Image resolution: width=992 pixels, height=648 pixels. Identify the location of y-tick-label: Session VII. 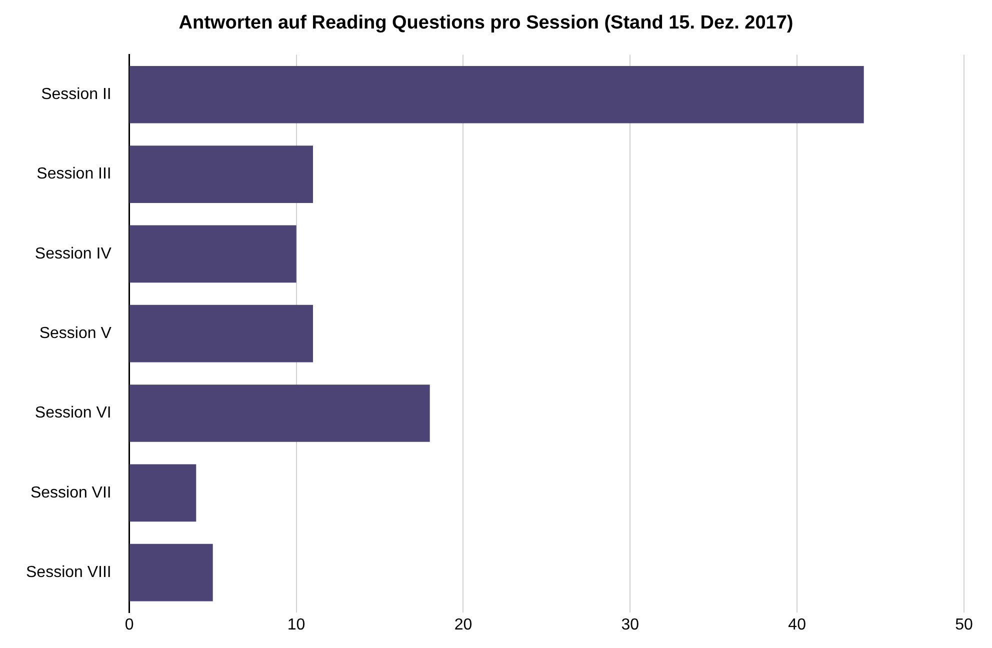
(71, 493).